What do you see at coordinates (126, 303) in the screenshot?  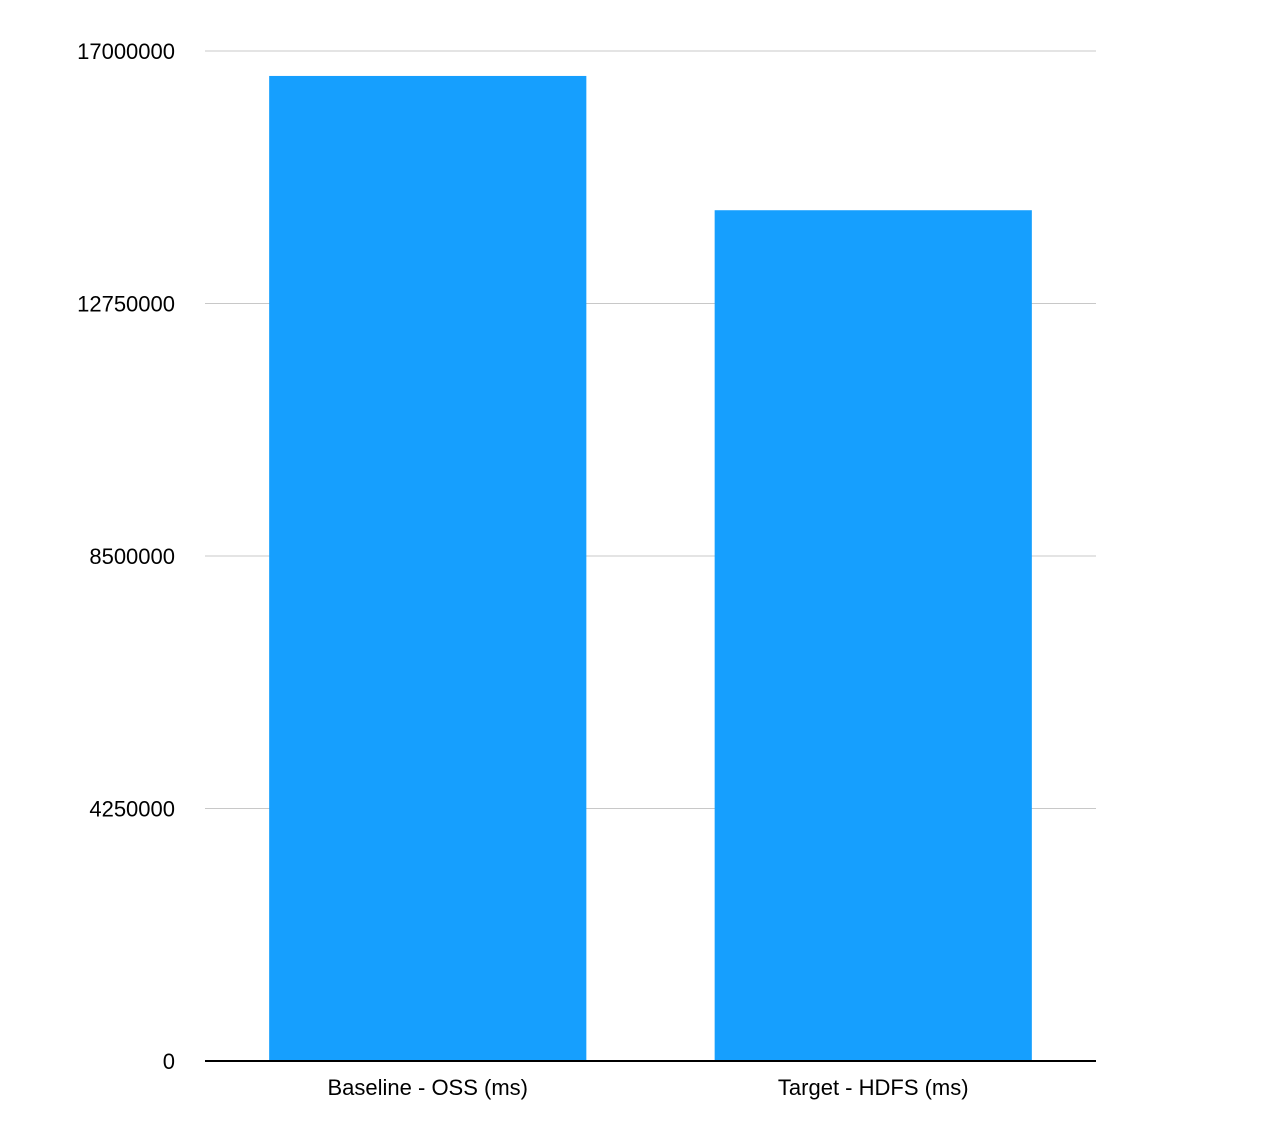 I see `y-tick-label: 12750000` at bounding box center [126, 303].